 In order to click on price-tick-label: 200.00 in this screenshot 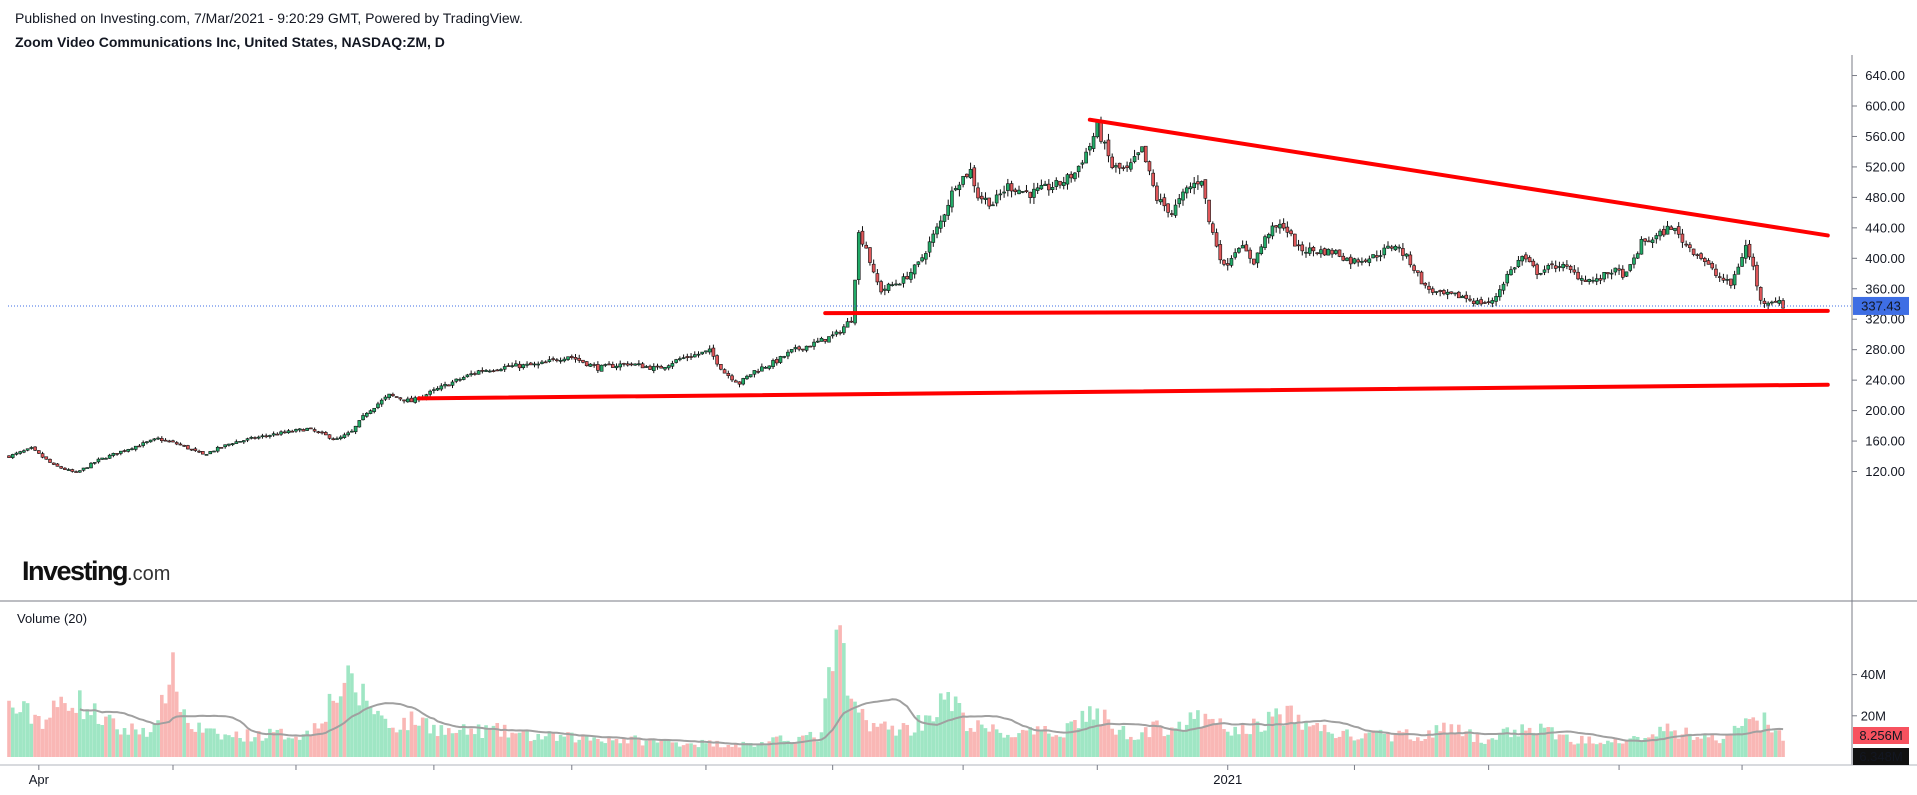, I will do `click(1885, 410)`.